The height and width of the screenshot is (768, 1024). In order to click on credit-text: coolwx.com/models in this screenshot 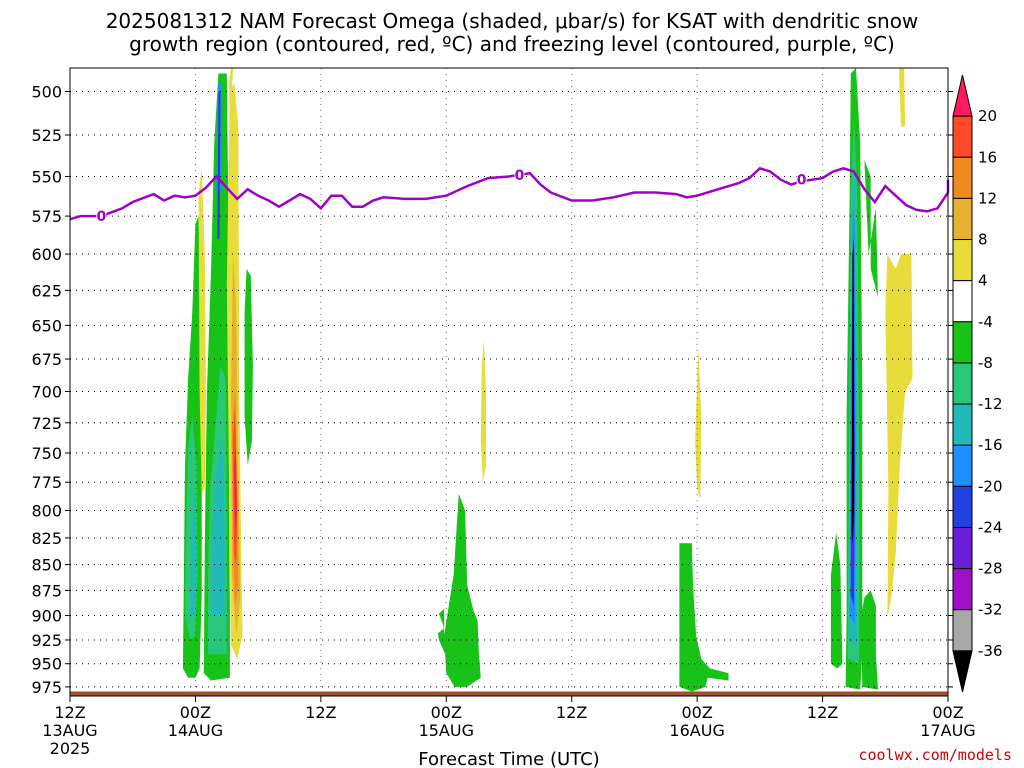, I will do `click(935, 755)`.